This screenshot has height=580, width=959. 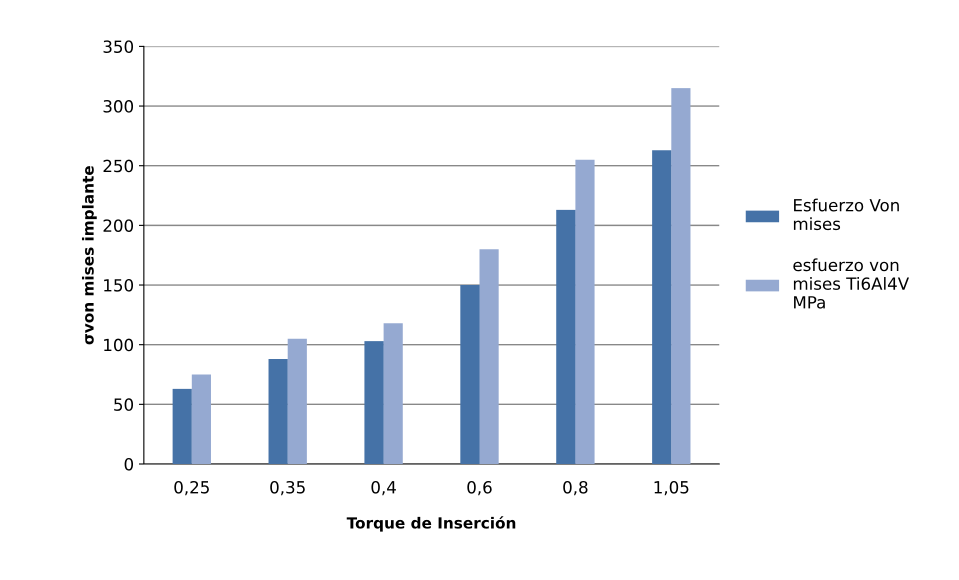 I want to click on x-tick-label: 0,8, so click(x=575, y=488).